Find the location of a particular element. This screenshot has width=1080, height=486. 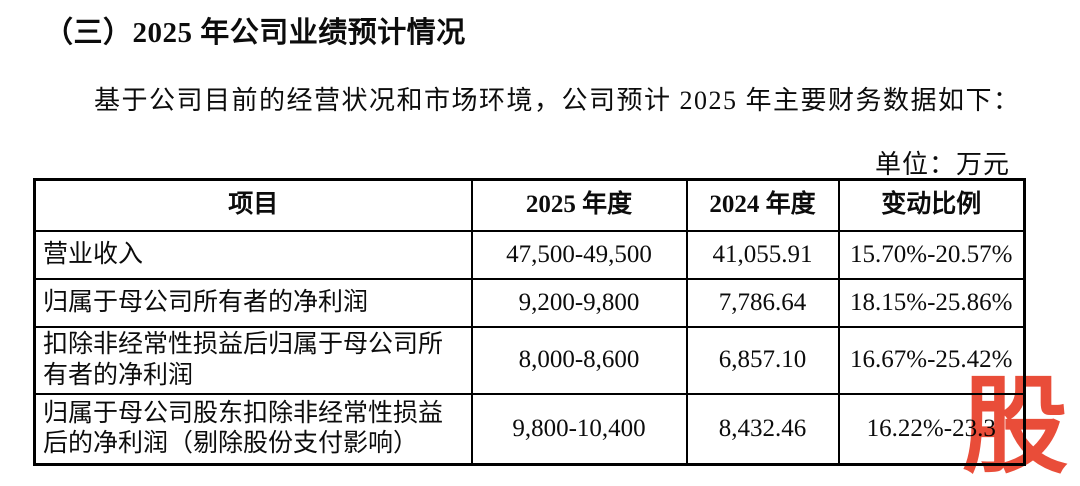

value-2024: 6,857.10 is located at coordinates (762, 360).